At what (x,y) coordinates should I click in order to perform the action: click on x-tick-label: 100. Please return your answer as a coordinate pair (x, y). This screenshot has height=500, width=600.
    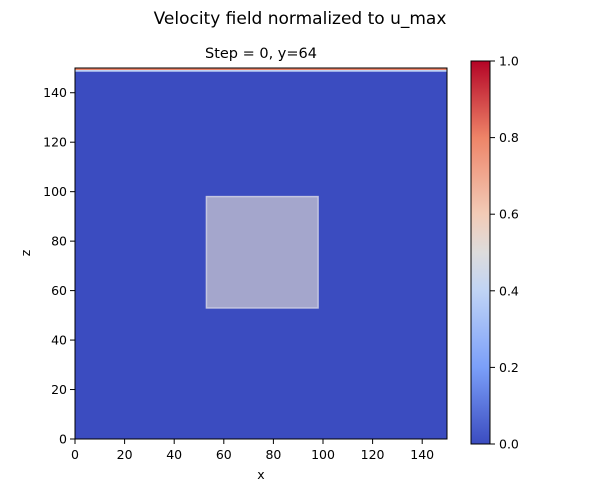
    Looking at the image, I should click on (323, 454).